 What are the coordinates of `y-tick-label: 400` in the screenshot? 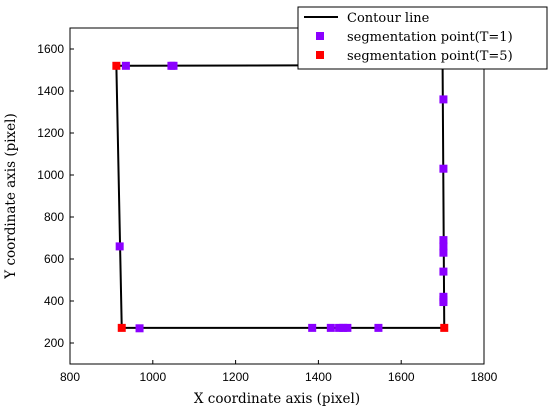 It's located at (54, 301).